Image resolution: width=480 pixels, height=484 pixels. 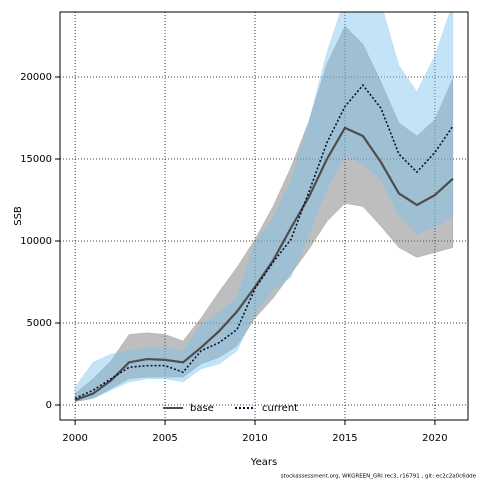 What do you see at coordinates (254, 438) in the screenshot?
I see `x-tick-label: 2010` at bounding box center [254, 438].